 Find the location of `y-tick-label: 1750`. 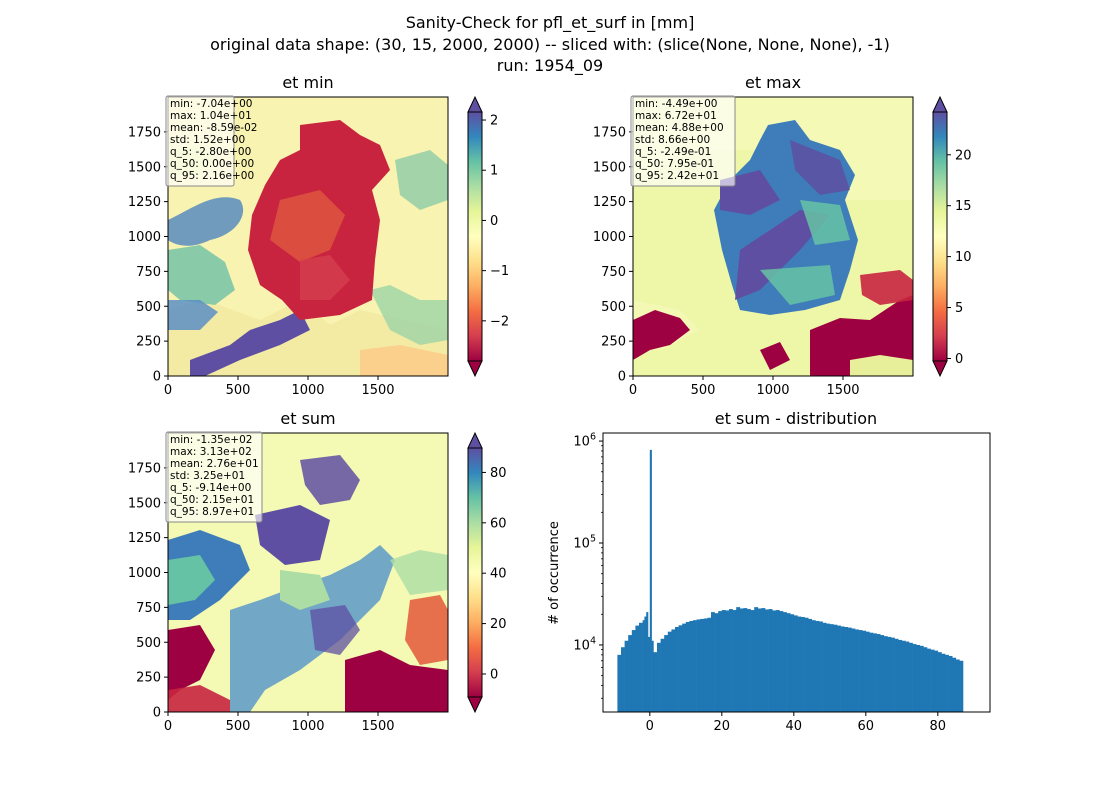

y-tick-label: 1750 is located at coordinates (144, 132).